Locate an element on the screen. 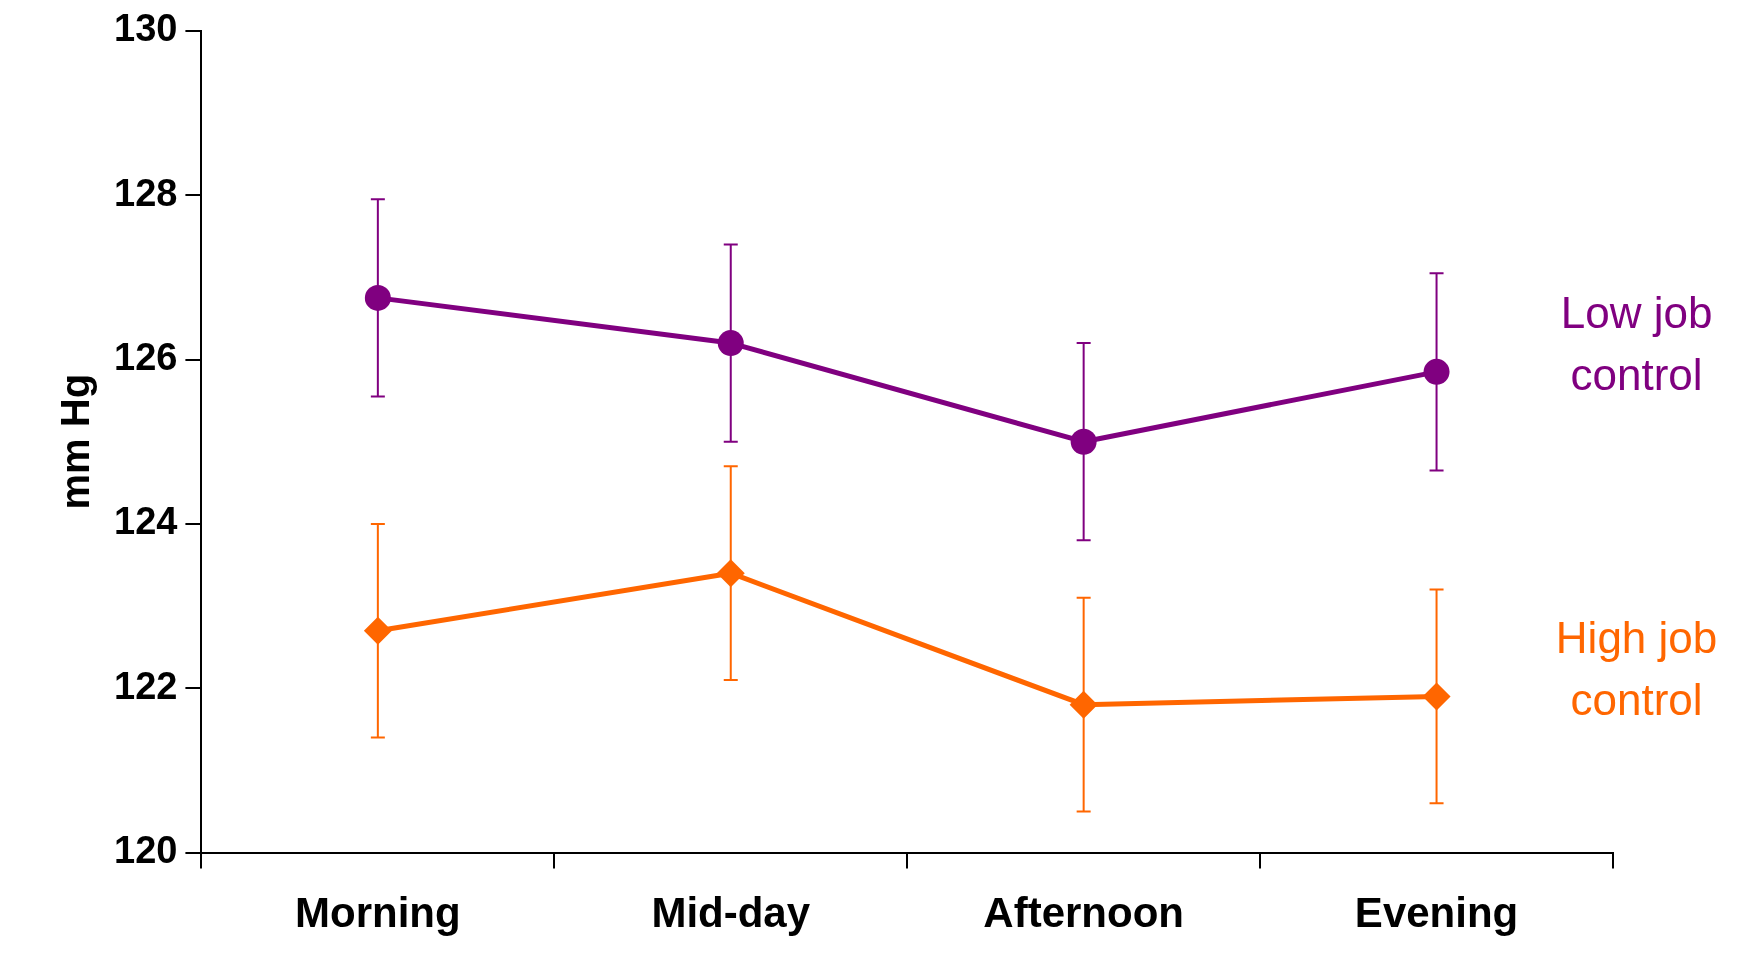  y-tick-label: 122 is located at coordinates (146, 685).